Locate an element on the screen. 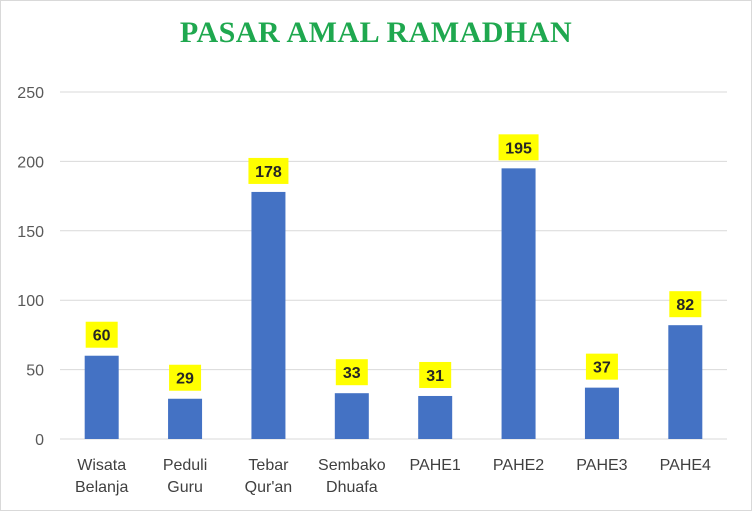 The image size is (752, 511). y-tick-label: 200 is located at coordinates (30, 162).